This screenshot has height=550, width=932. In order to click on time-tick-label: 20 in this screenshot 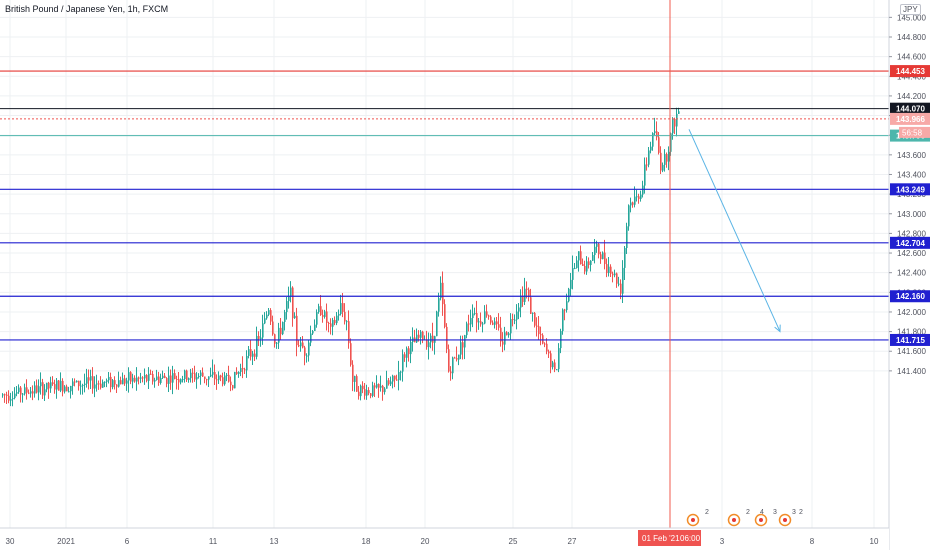, I will do `click(425, 541)`.